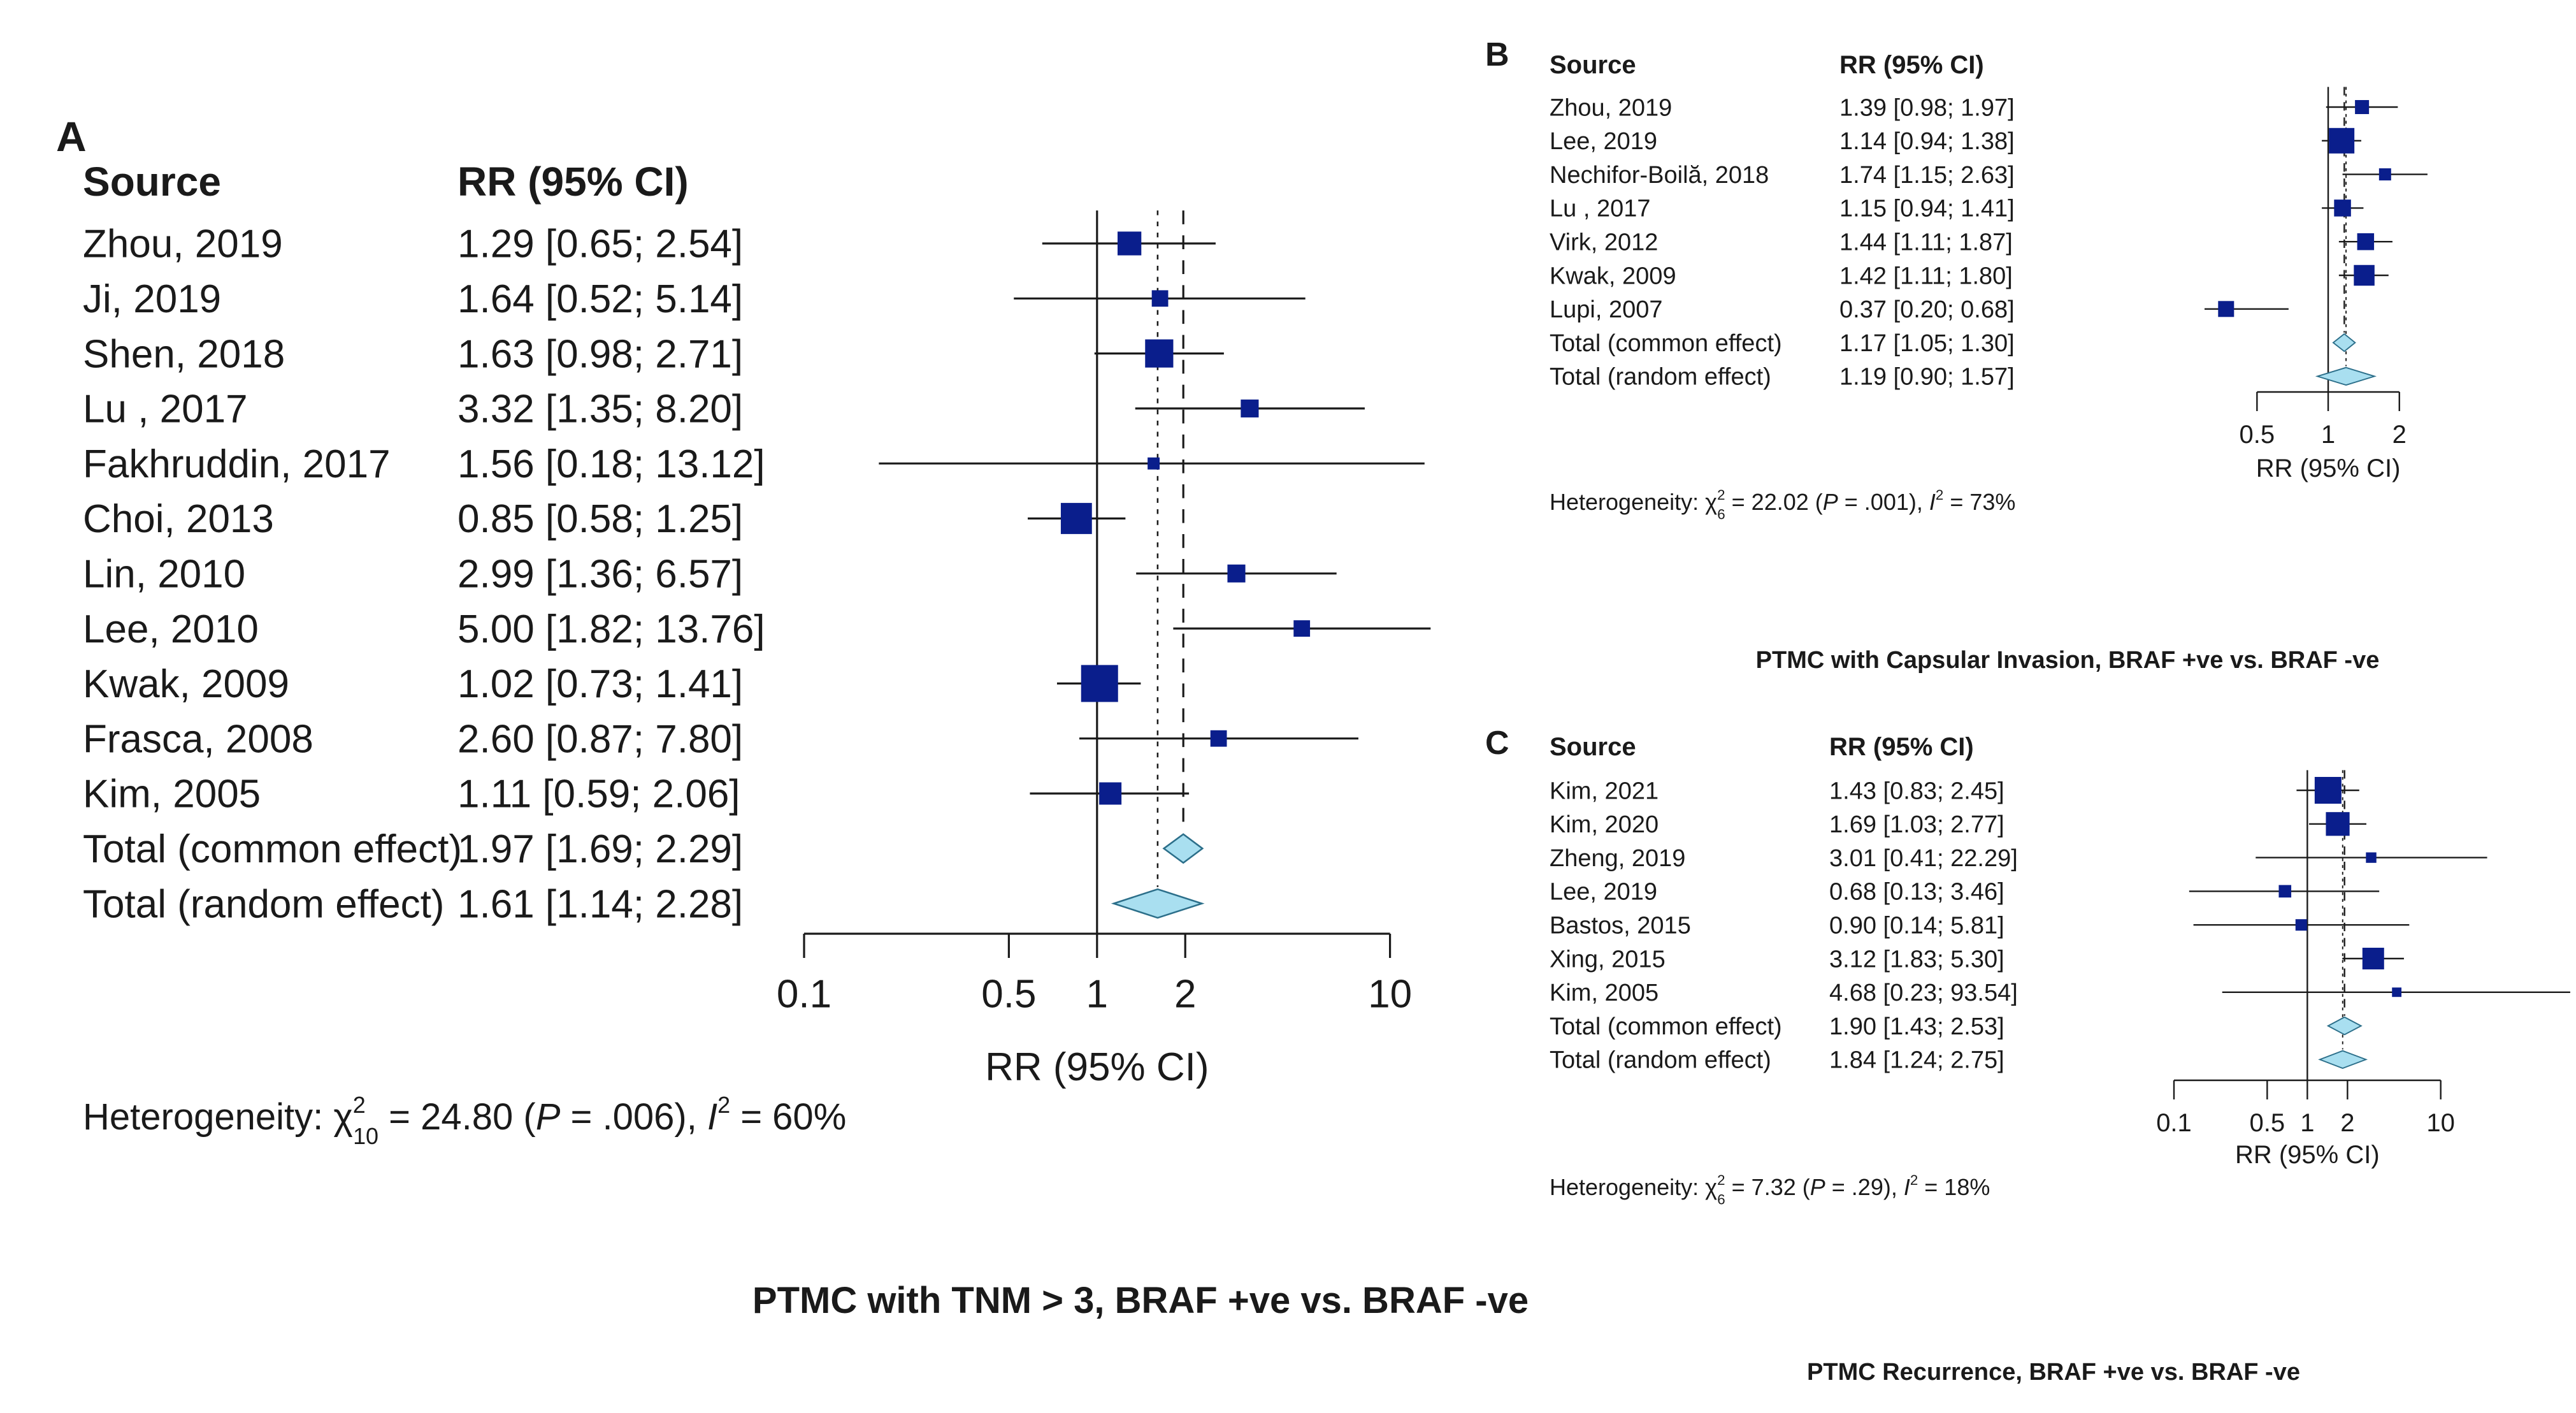 Image resolution: width=2576 pixels, height=1413 pixels. Describe the element at coordinates (1917, 960) in the screenshot. I see `study-rr-value: 3.12 [1.83; 5.30]` at that location.